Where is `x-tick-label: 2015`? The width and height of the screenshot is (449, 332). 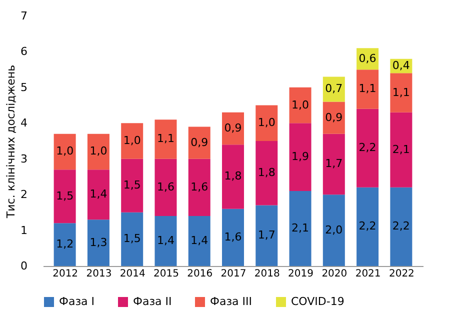 x-tick-label: 2015 is located at coordinates (166, 274).